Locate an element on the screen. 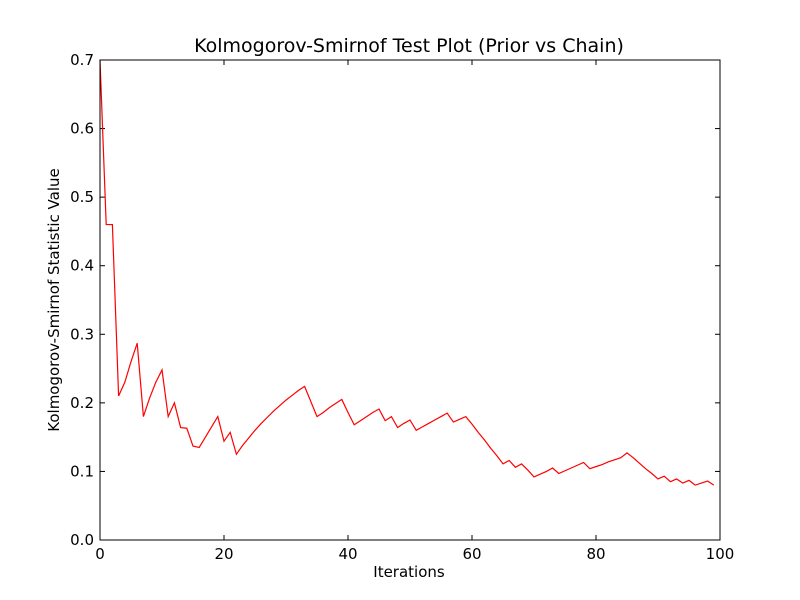 This screenshot has width=800, height=600. y-tick-label: 0.1 is located at coordinates (82, 471).